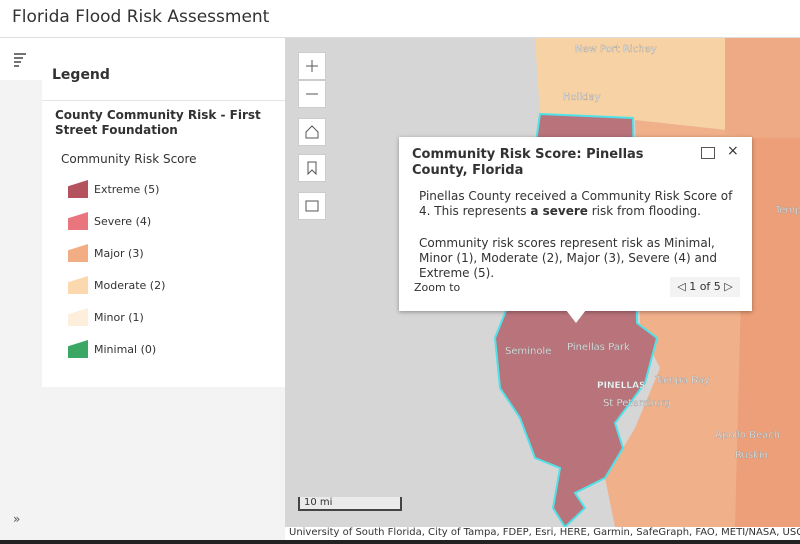 Image resolution: width=800 pixels, height=544 pixels. Describe the element at coordinates (751, 455) in the screenshot. I see `map-label: Ruskin` at that location.